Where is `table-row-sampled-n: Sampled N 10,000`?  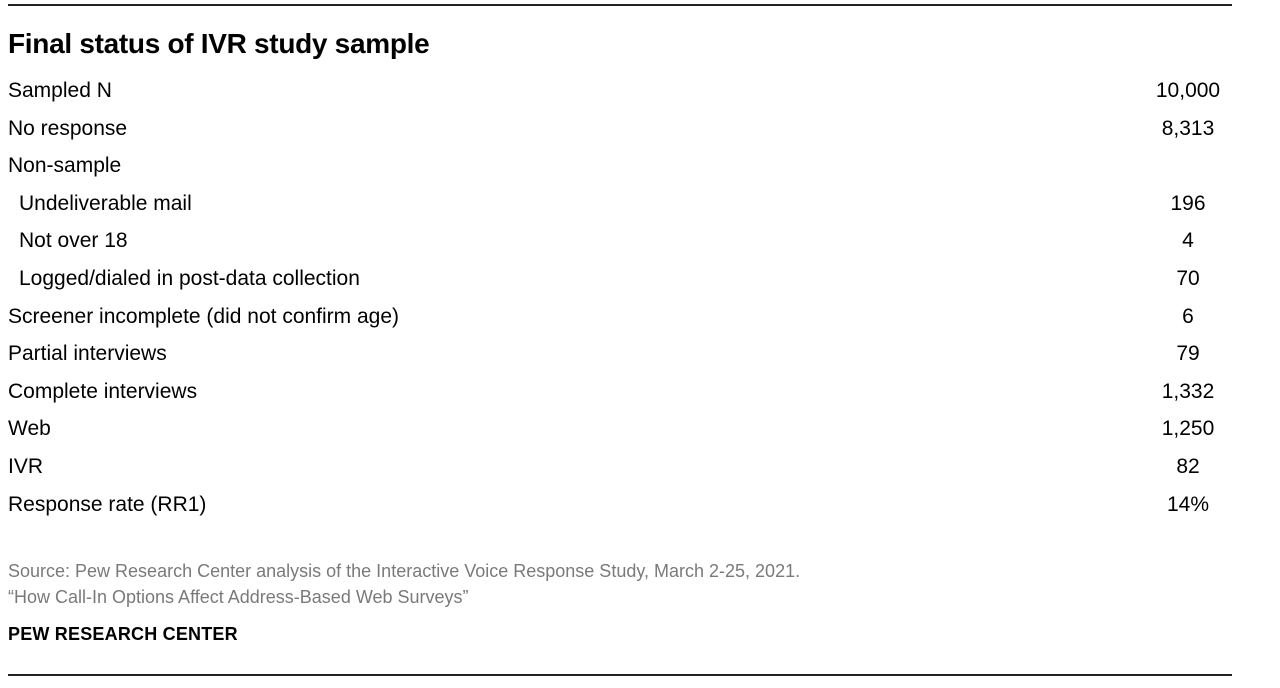 table-row-sampled-n: Sampled N 10,000 is located at coordinates (620, 91).